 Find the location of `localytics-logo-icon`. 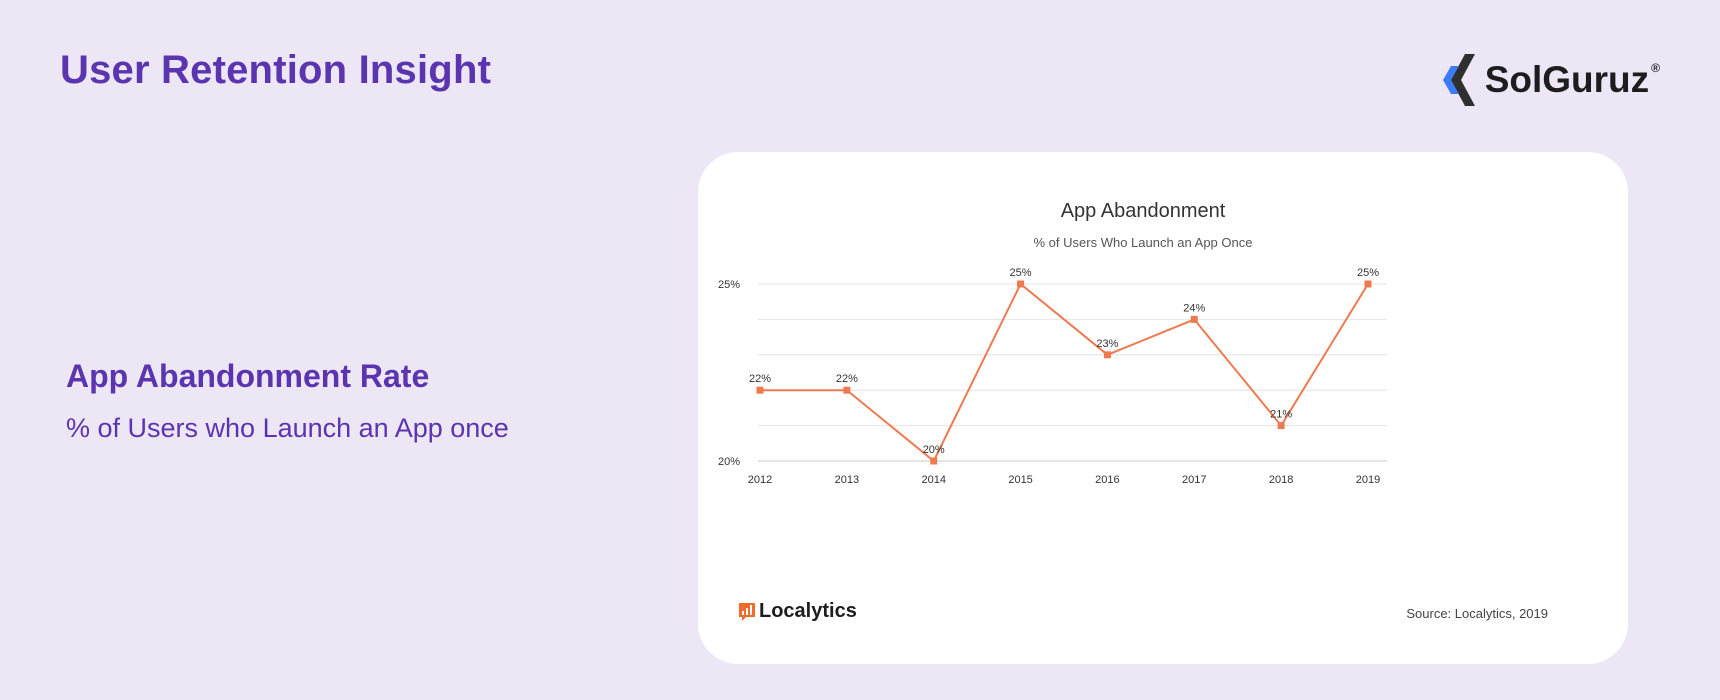

localytics-logo-icon is located at coordinates (747, 611).